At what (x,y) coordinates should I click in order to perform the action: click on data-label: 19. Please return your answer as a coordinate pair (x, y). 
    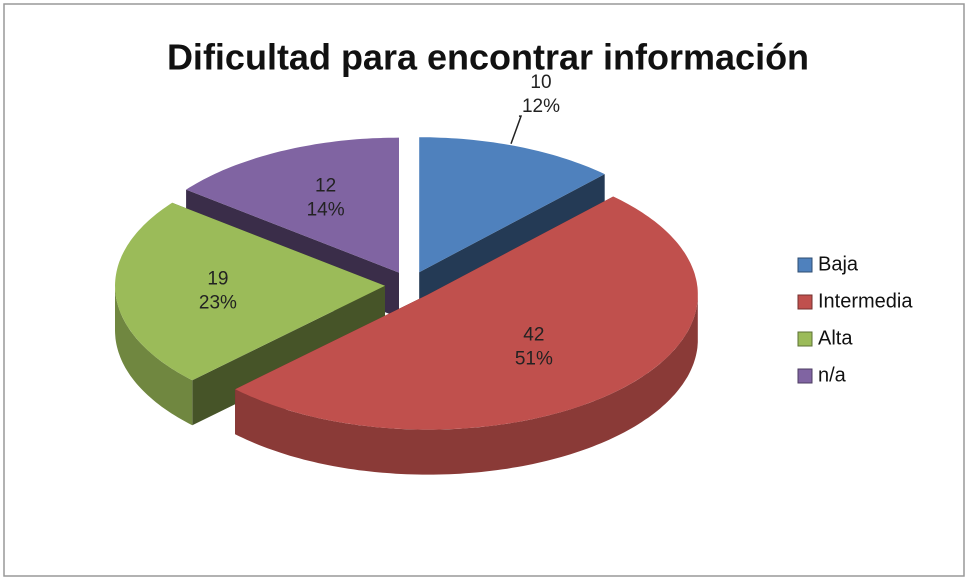
    Looking at the image, I should click on (217, 279).